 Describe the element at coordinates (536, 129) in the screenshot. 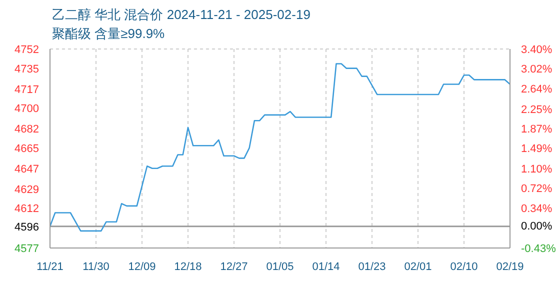

I see `y2-tick-label: 1.87%` at that location.